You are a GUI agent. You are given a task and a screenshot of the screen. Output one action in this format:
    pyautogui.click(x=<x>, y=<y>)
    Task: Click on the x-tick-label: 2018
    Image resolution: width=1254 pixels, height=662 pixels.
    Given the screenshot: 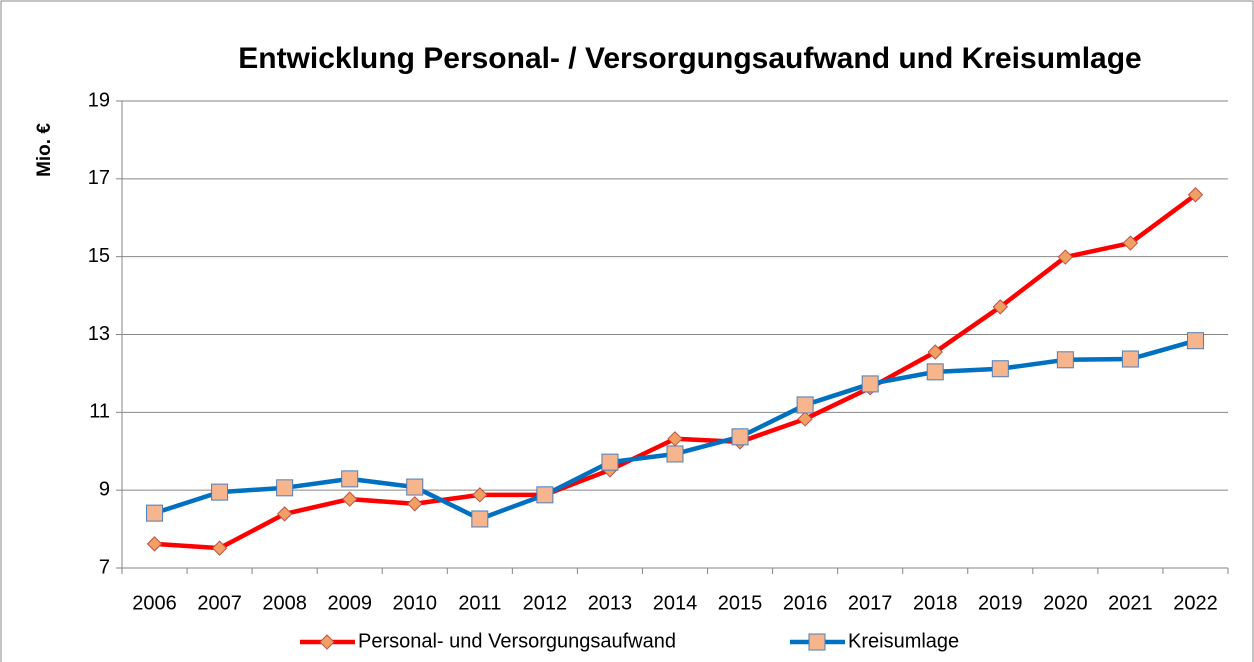 What is the action you would take?
    pyautogui.click(x=935, y=603)
    